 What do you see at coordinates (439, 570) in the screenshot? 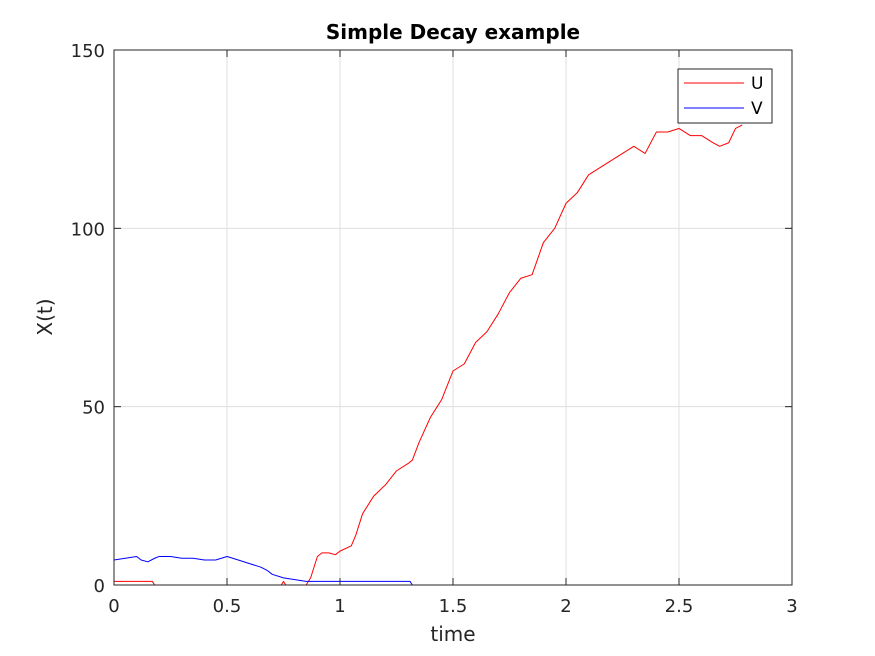
I see `series-line-v` at bounding box center [439, 570].